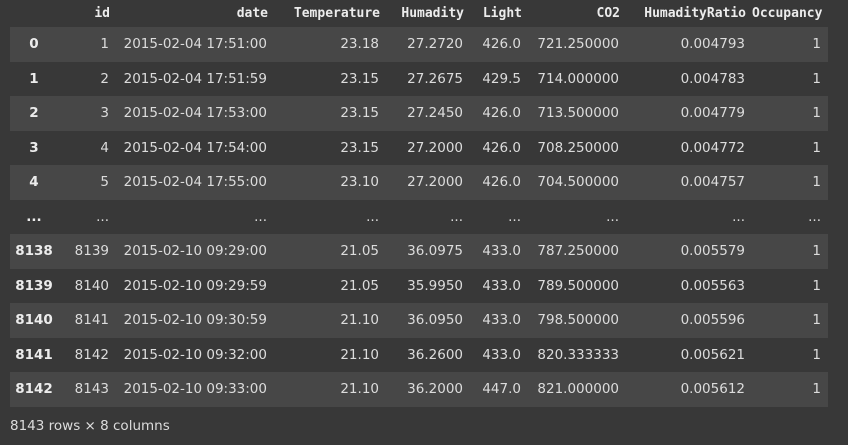  Describe the element at coordinates (104, 147) in the screenshot. I see `cell-id: 4` at that location.